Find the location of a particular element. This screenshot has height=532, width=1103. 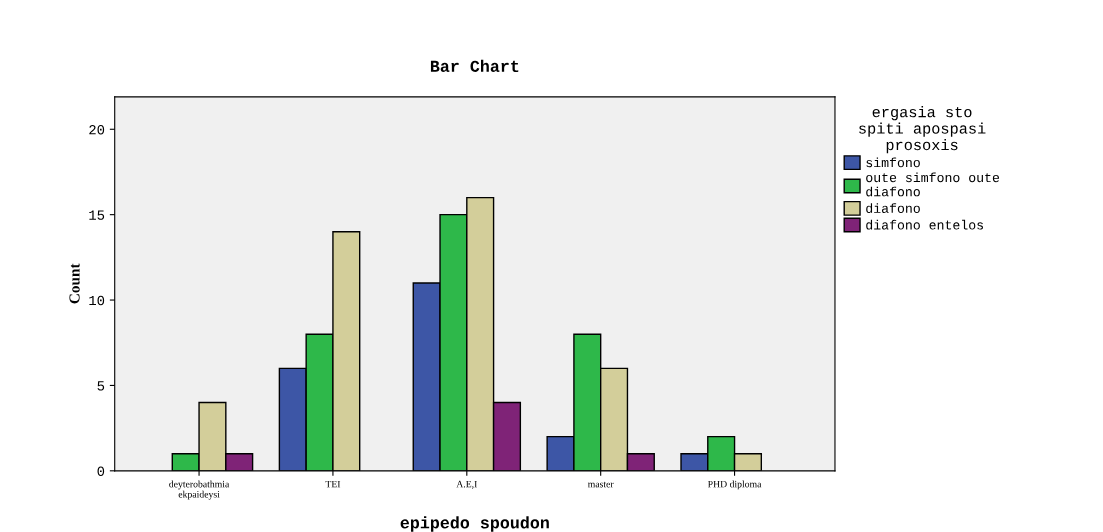

x-tick-label: deyterobathmia ekpaideysi is located at coordinates (199, 490).